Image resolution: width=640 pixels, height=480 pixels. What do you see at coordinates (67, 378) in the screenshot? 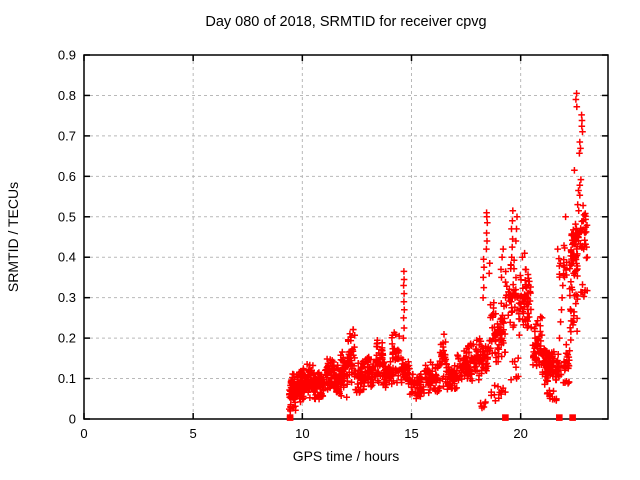
I see `y-tick-label: 0.1` at bounding box center [67, 378].